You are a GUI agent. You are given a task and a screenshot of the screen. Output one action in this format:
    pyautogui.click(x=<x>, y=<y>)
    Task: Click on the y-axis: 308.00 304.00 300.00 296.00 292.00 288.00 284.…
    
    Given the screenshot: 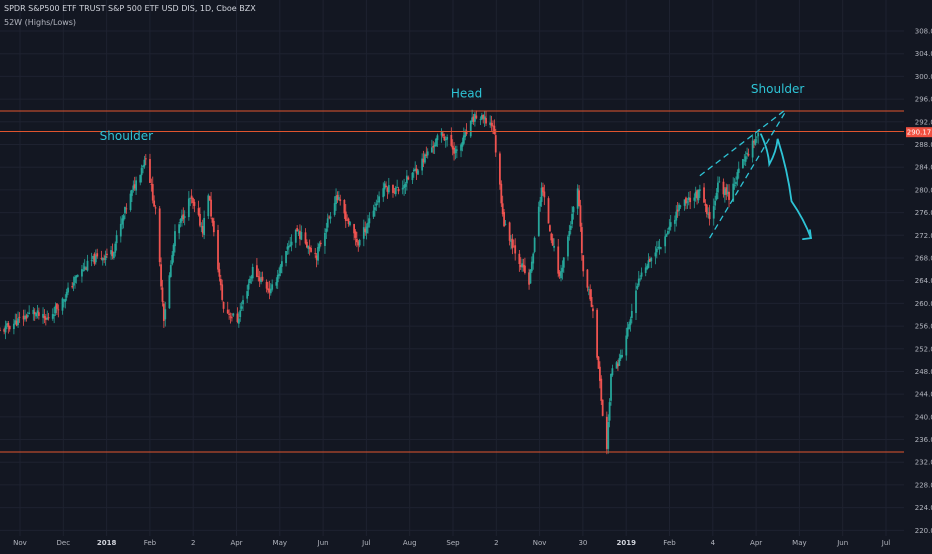 What is the action you would take?
    pyautogui.click(x=919, y=281)
    